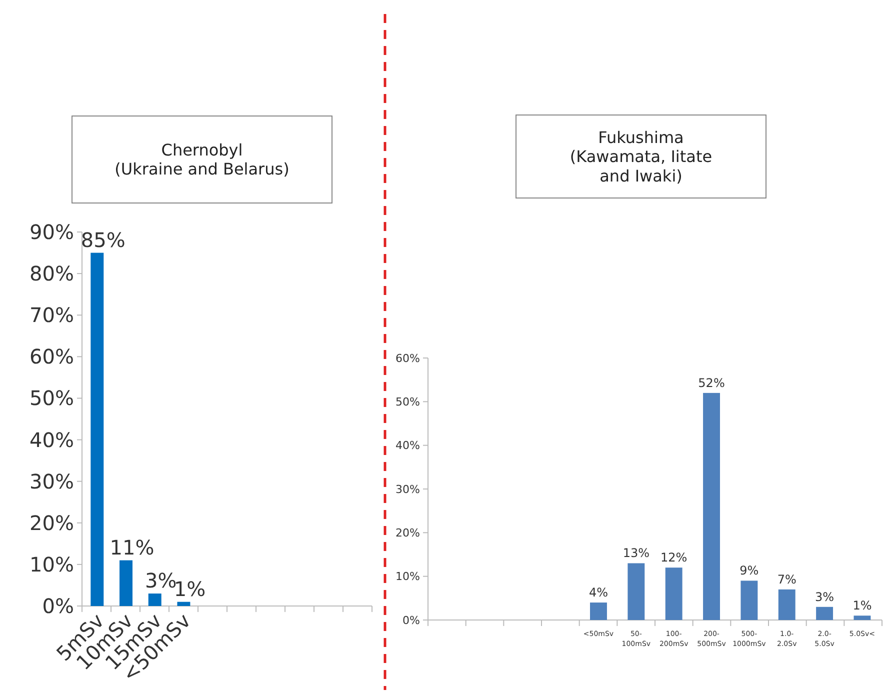 Image resolution: width=884 pixels, height=696 pixels. What do you see at coordinates (598, 593) in the screenshot?
I see `data-label: 4%` at bounding box center [598, 593].